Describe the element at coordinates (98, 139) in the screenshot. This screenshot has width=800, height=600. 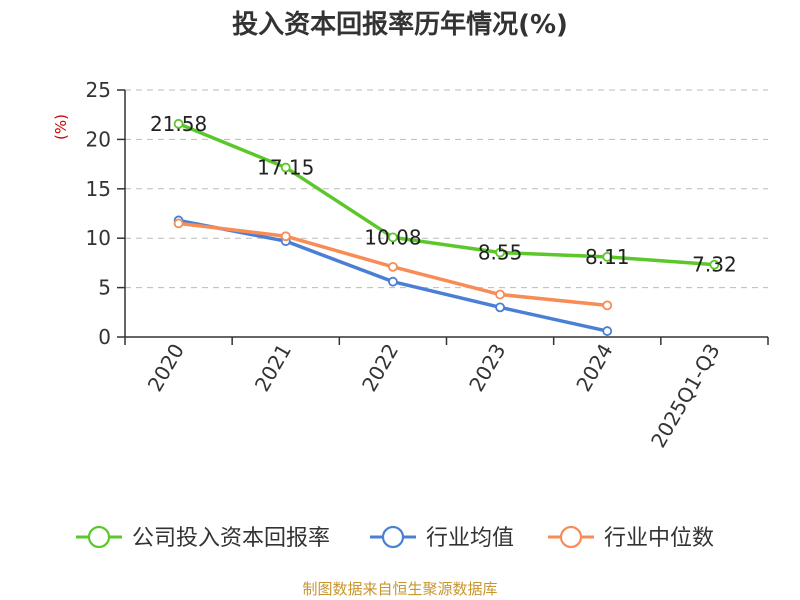
I see `y-tick-label: 20` at that location.